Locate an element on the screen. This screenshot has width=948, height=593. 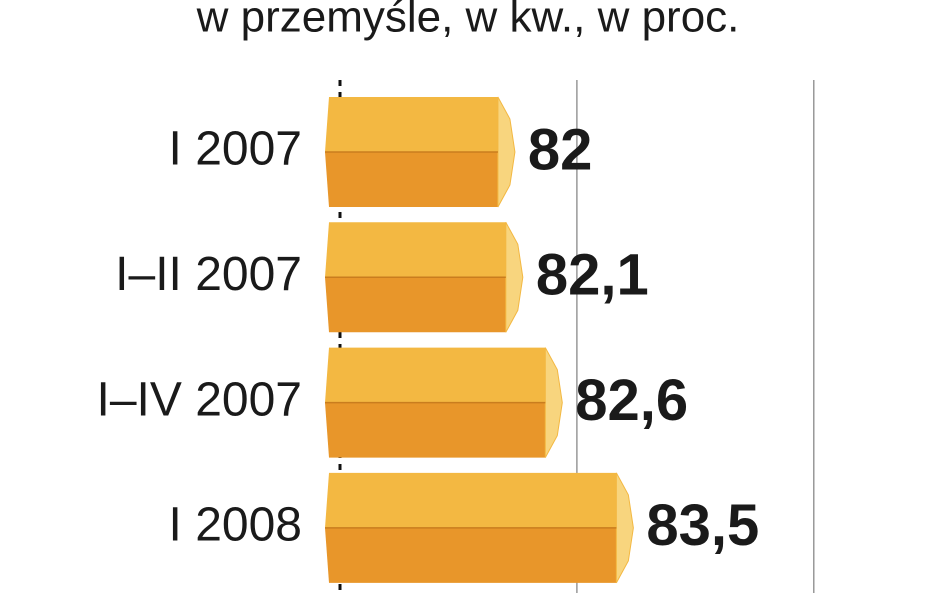
category-label: I 2007 is located at coordinates (235, 149).